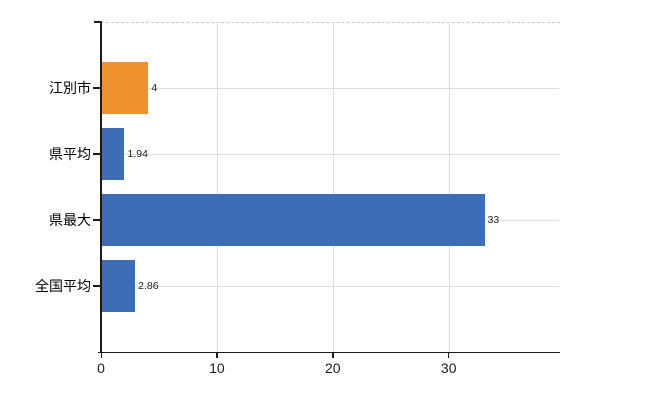 This screenshot has width=650, height=400. Describe the element at coordinates (101, 187) in the screenshot. I see `y-axis-line` at that location.